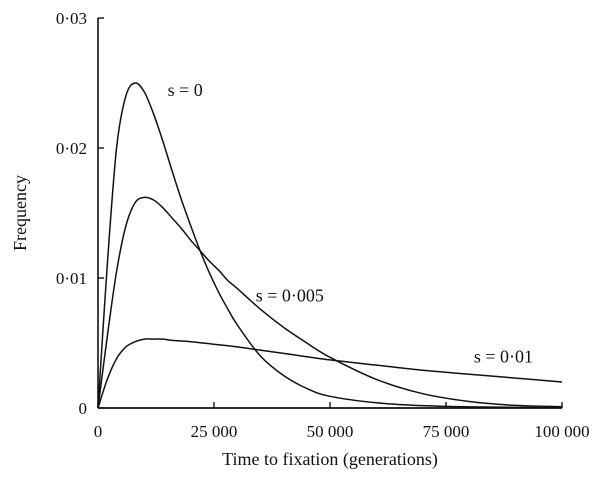 The height and width of the screenshot is (479, 599). What do you see at coordinates (185, 90) in the screenshot?
I see `curve-label-s-0: s = 0` at bounding box center [185, 90].